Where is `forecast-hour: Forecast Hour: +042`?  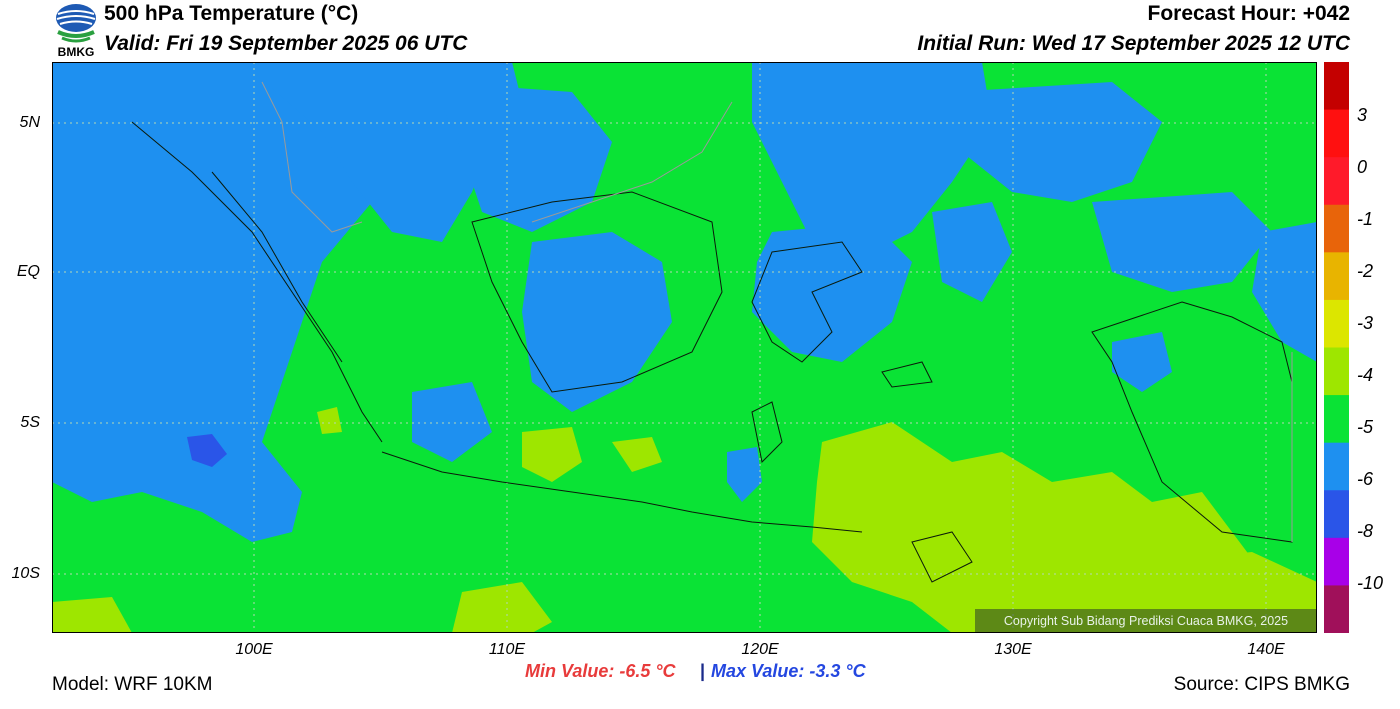
forecast-hour: Forecast Hour: +042 is located at coordinates (1249, 13).